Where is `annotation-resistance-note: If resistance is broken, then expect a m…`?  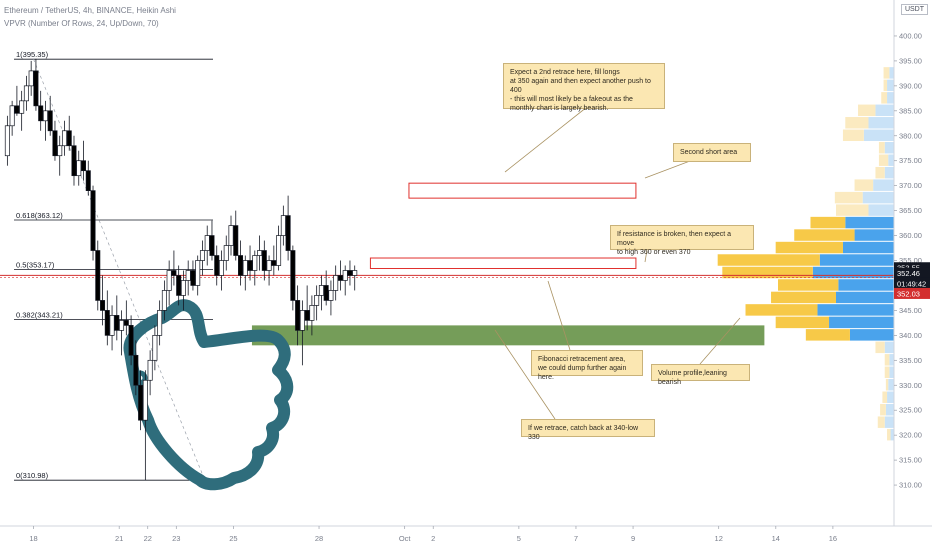
annotation-resistance-note: If resistance is broken, then expect a m… is located at coordinates (682, 240).